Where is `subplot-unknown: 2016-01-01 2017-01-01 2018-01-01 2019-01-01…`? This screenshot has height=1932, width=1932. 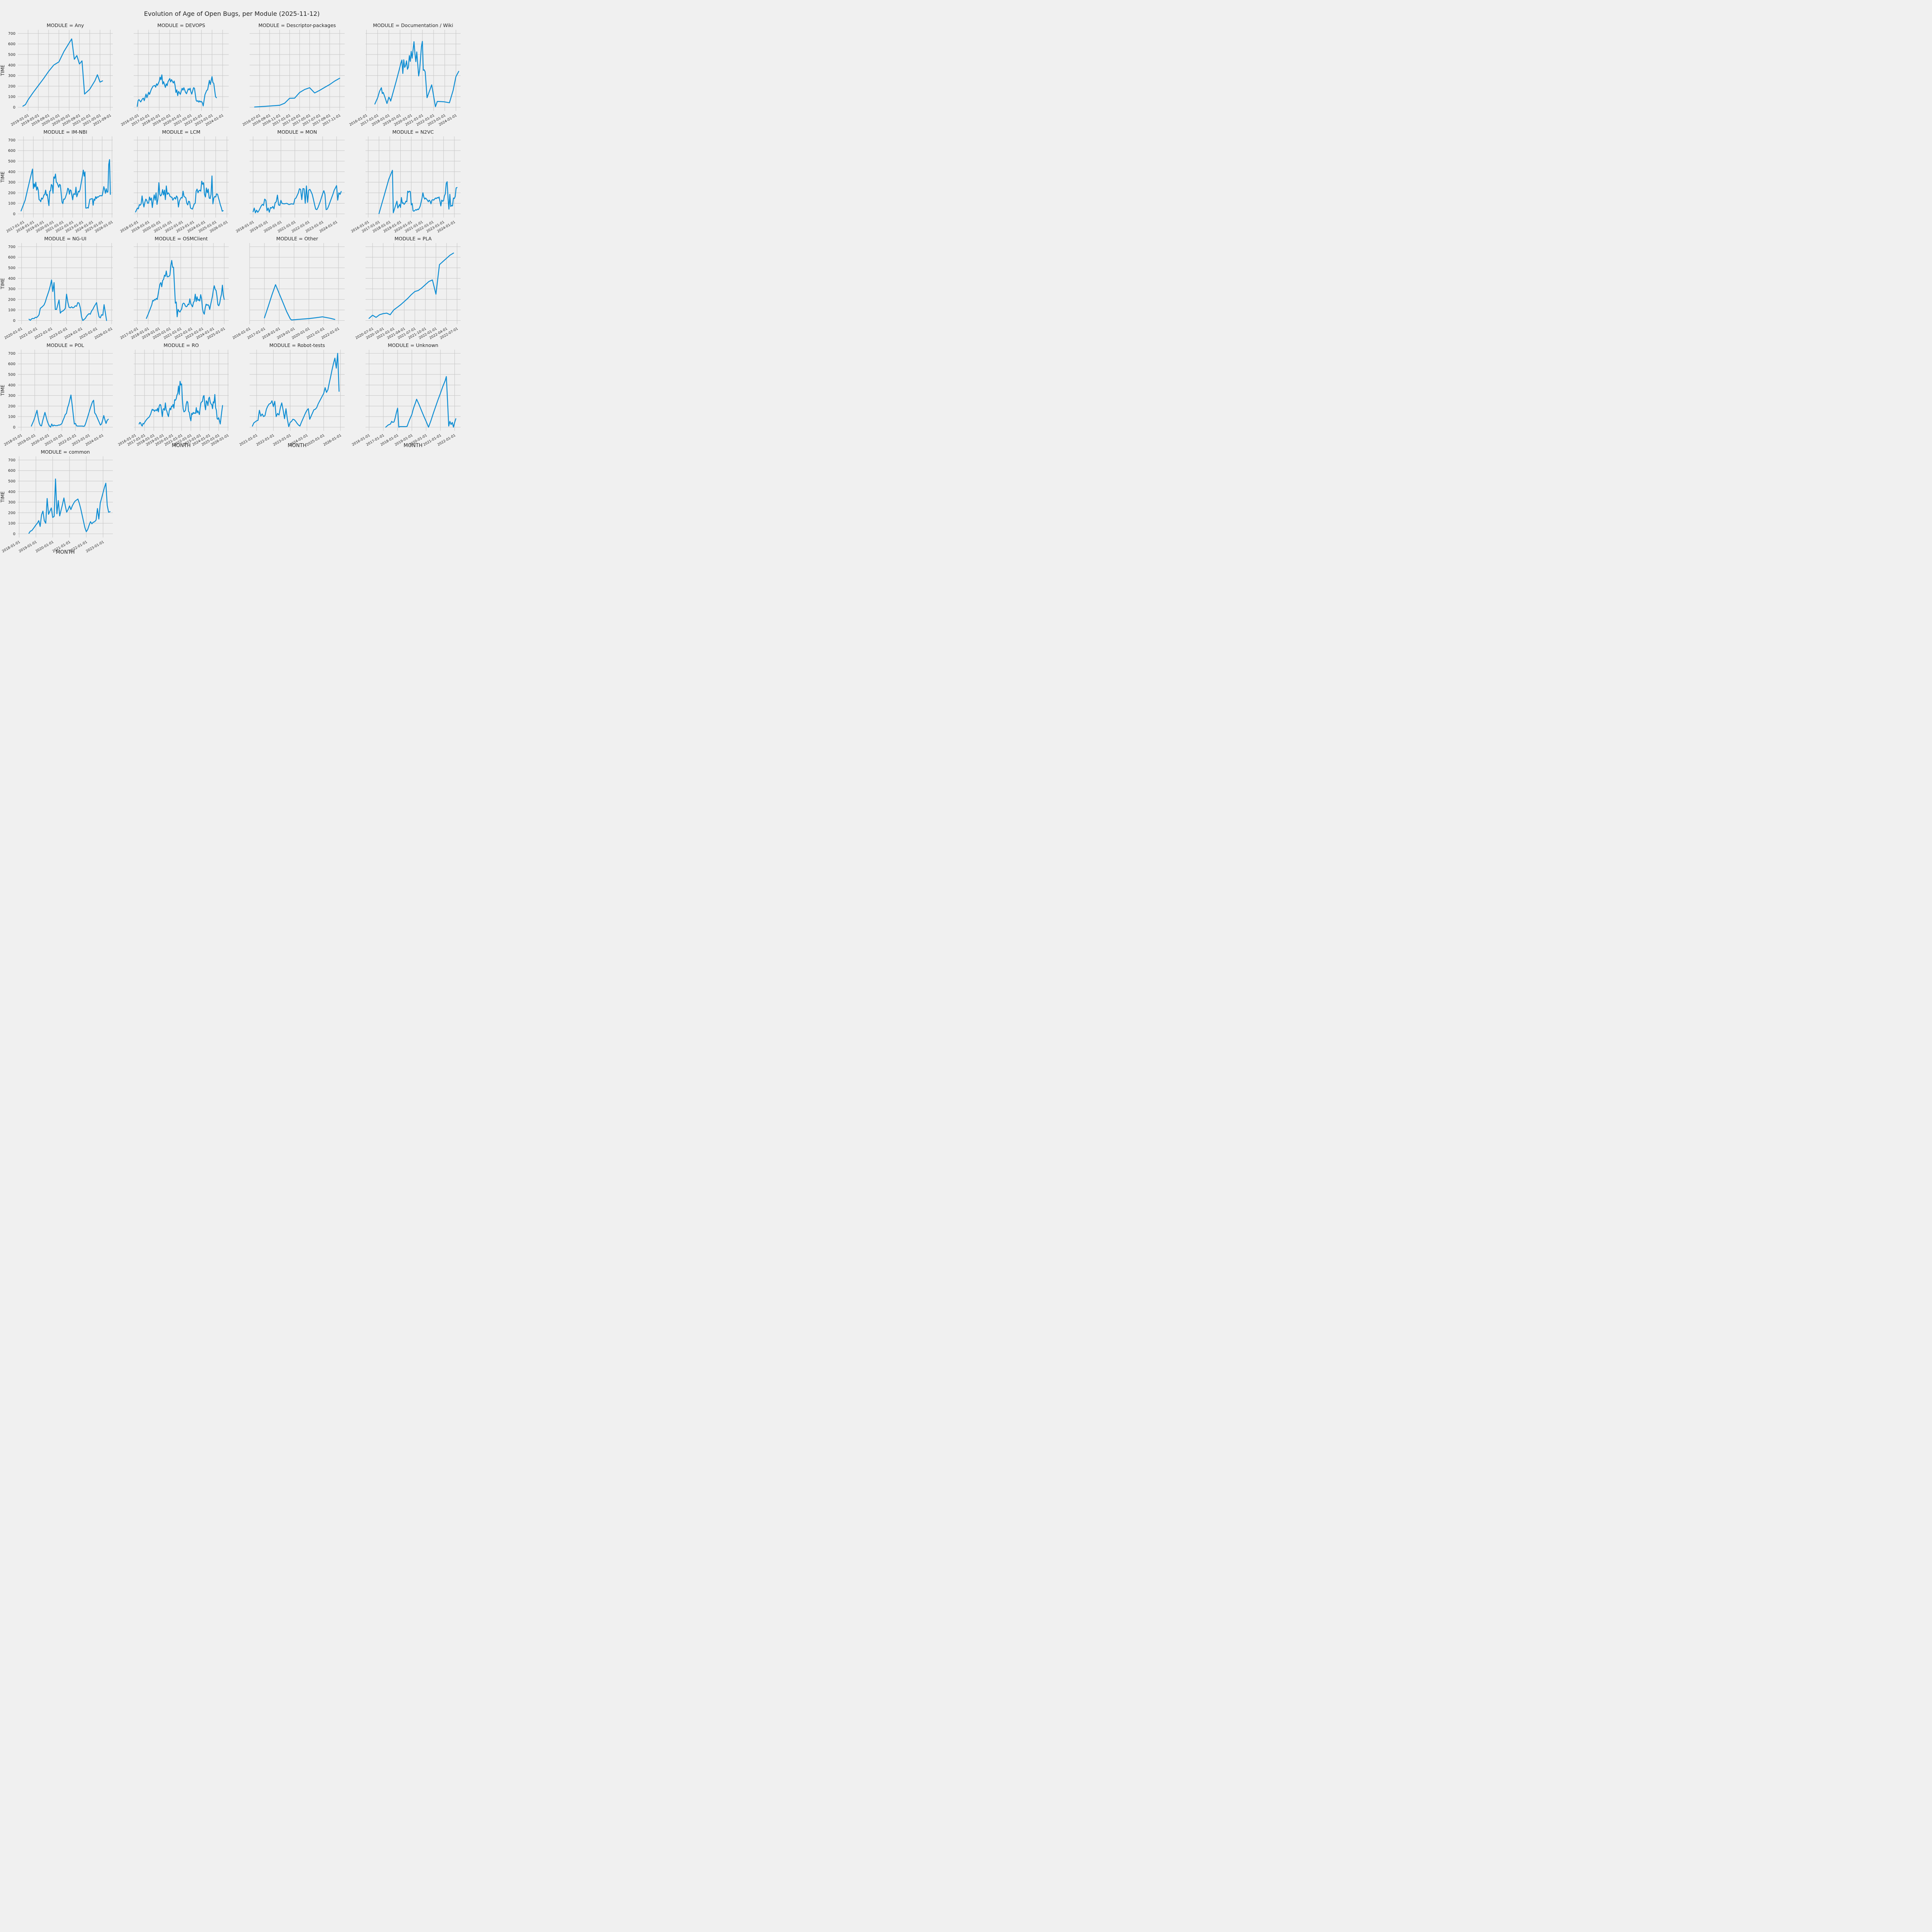
subplot-unknown: 2016-01-01 2017-01-01 2018-01-01 2019-01-01… is located at coordinates (406, 396).